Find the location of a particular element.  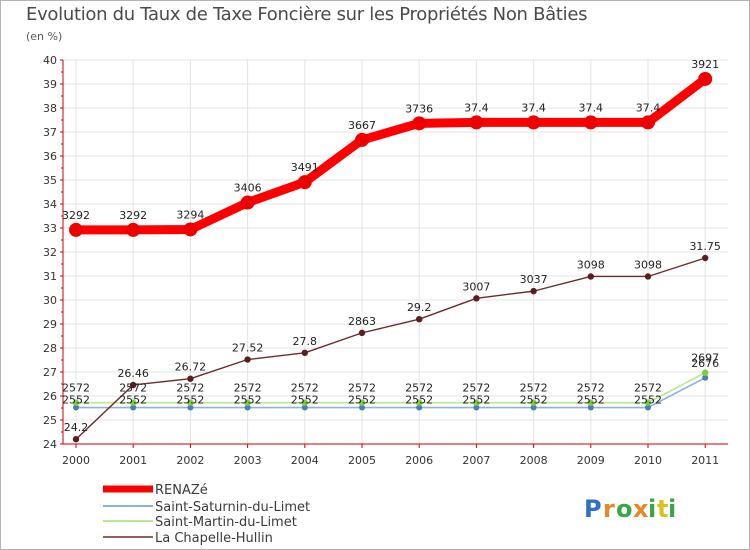

y-tick-label: 37 is located at coordinates (50, 132).